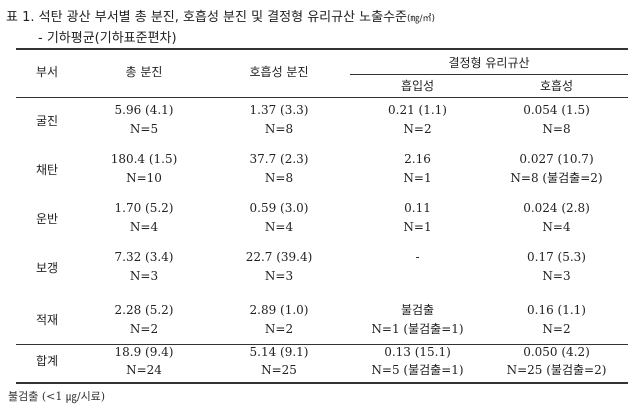 The width and height of the screenshot is (639, 416). Describe the element at coordinates (556, 310) in the screenshot. I see `silica-resp-value: 0.16 (1.1)` at that location.